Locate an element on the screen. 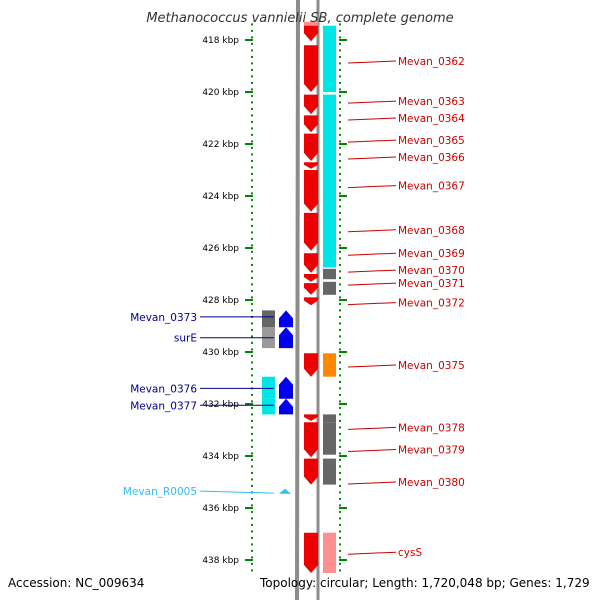  gene-label-right: Mevan_0366 is located at coordinates (431, 158).